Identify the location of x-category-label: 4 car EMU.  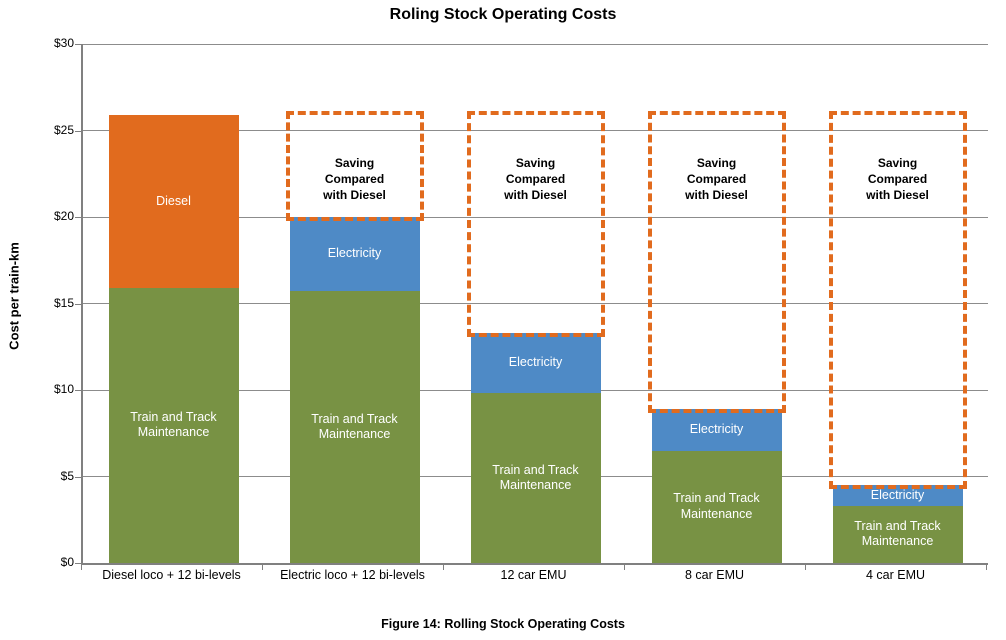
(895, 575).